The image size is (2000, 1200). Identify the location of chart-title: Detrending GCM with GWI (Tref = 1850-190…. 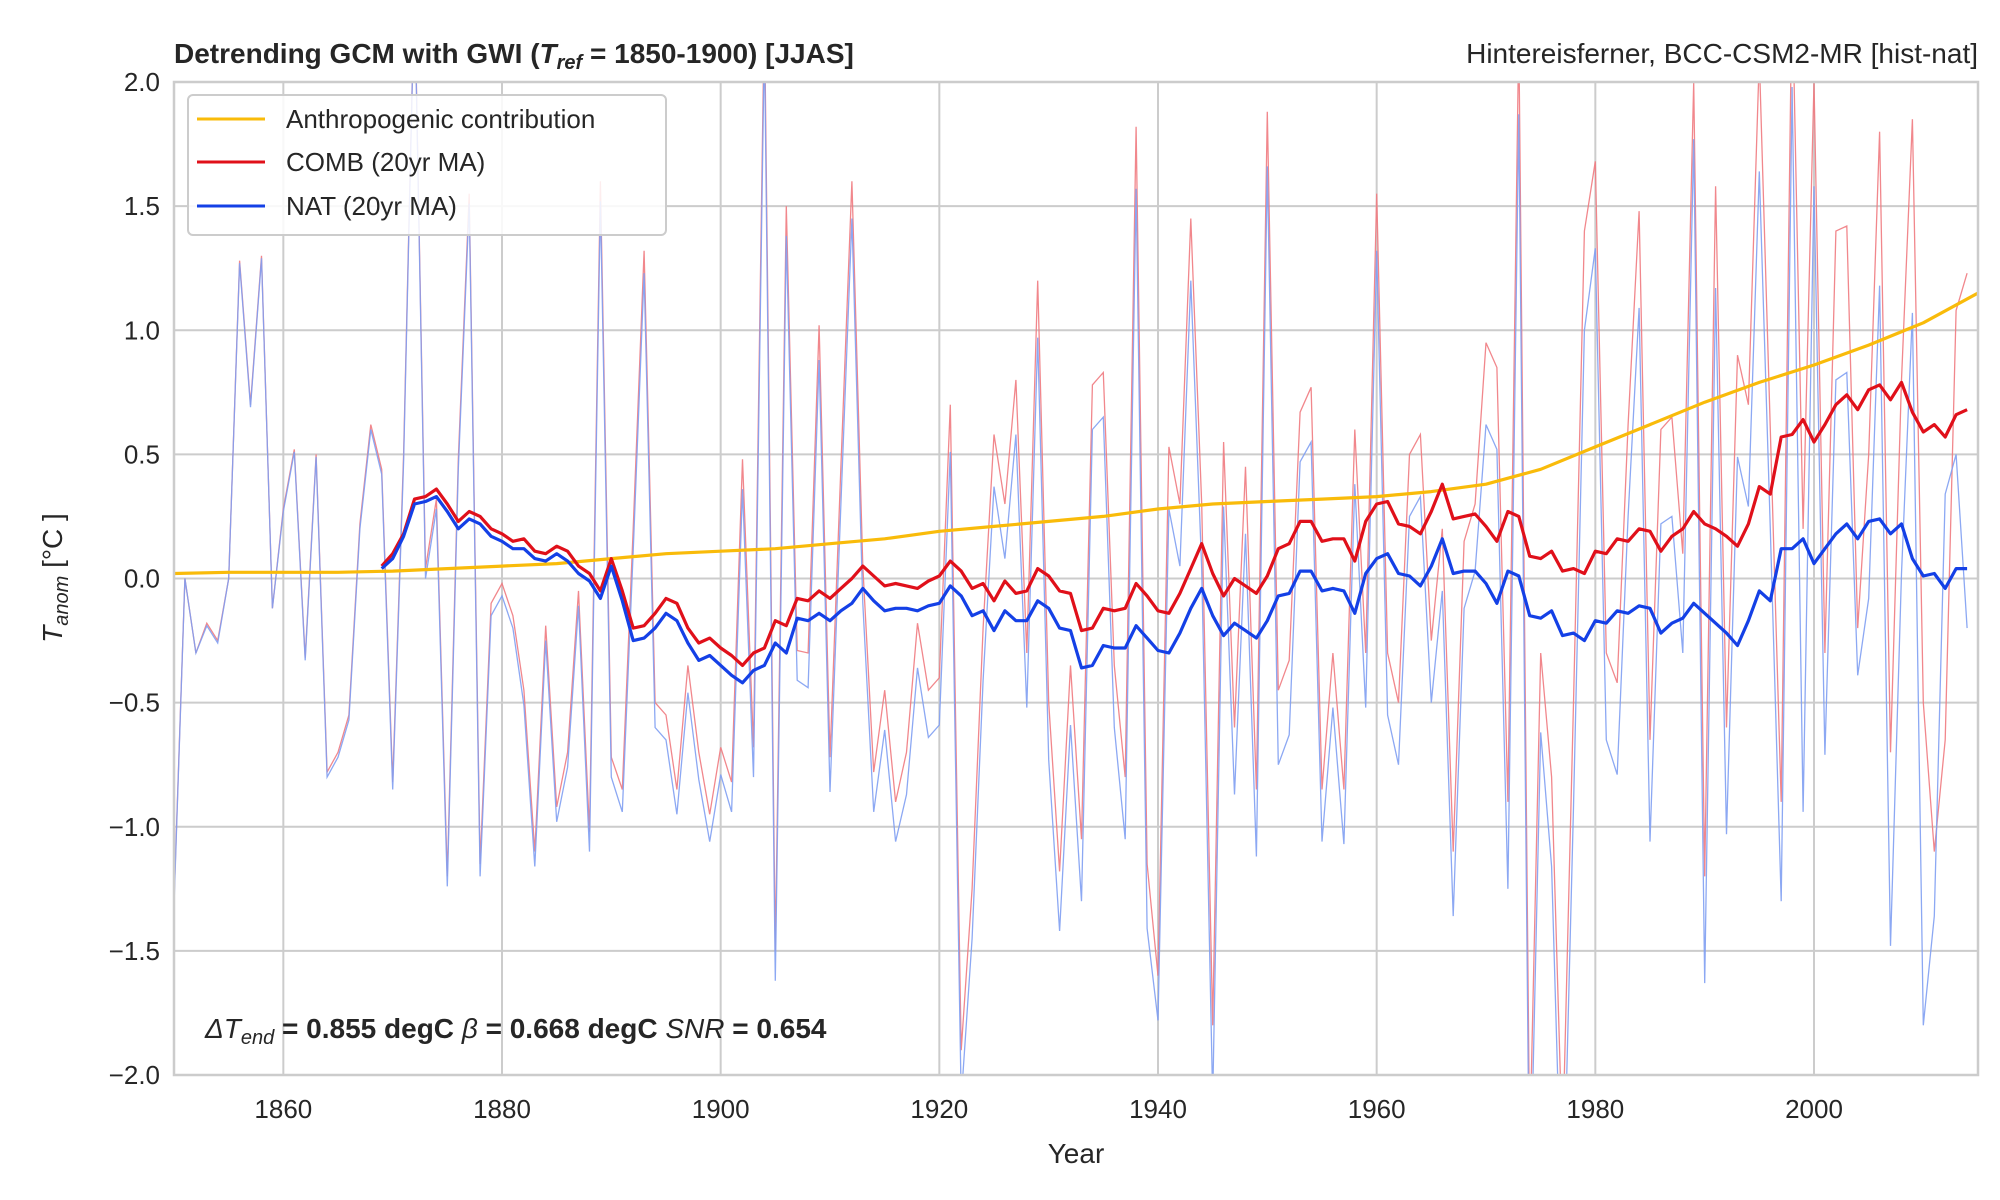
(514, 56).